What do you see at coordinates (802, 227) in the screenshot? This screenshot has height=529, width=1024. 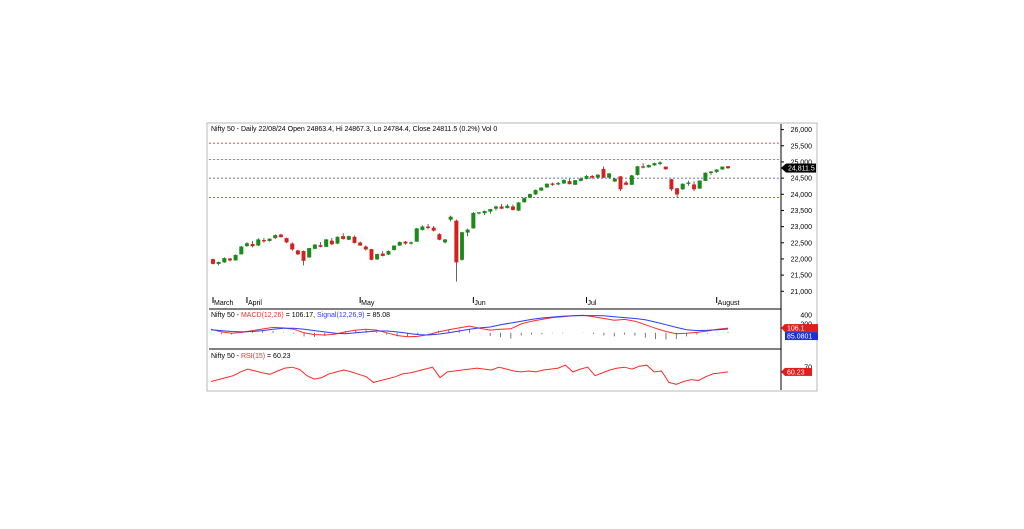 I see `price-y-tick-label: 23,000` at bounding box center [802, 227].